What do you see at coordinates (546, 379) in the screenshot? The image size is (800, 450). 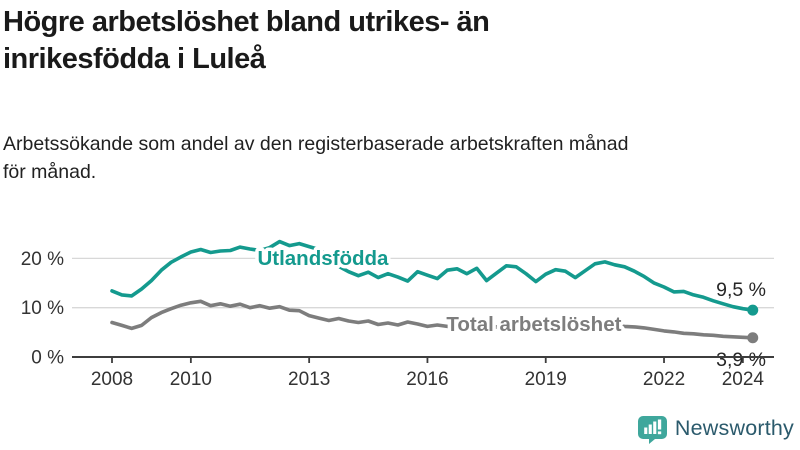 I see `x-tick-label: 2019` at bounding box center [546, 379].